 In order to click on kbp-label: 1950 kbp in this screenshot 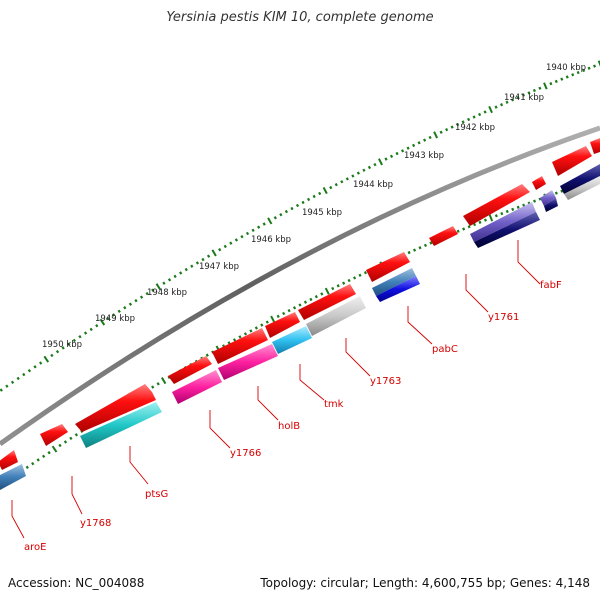, I will do `click(62, 345)`.